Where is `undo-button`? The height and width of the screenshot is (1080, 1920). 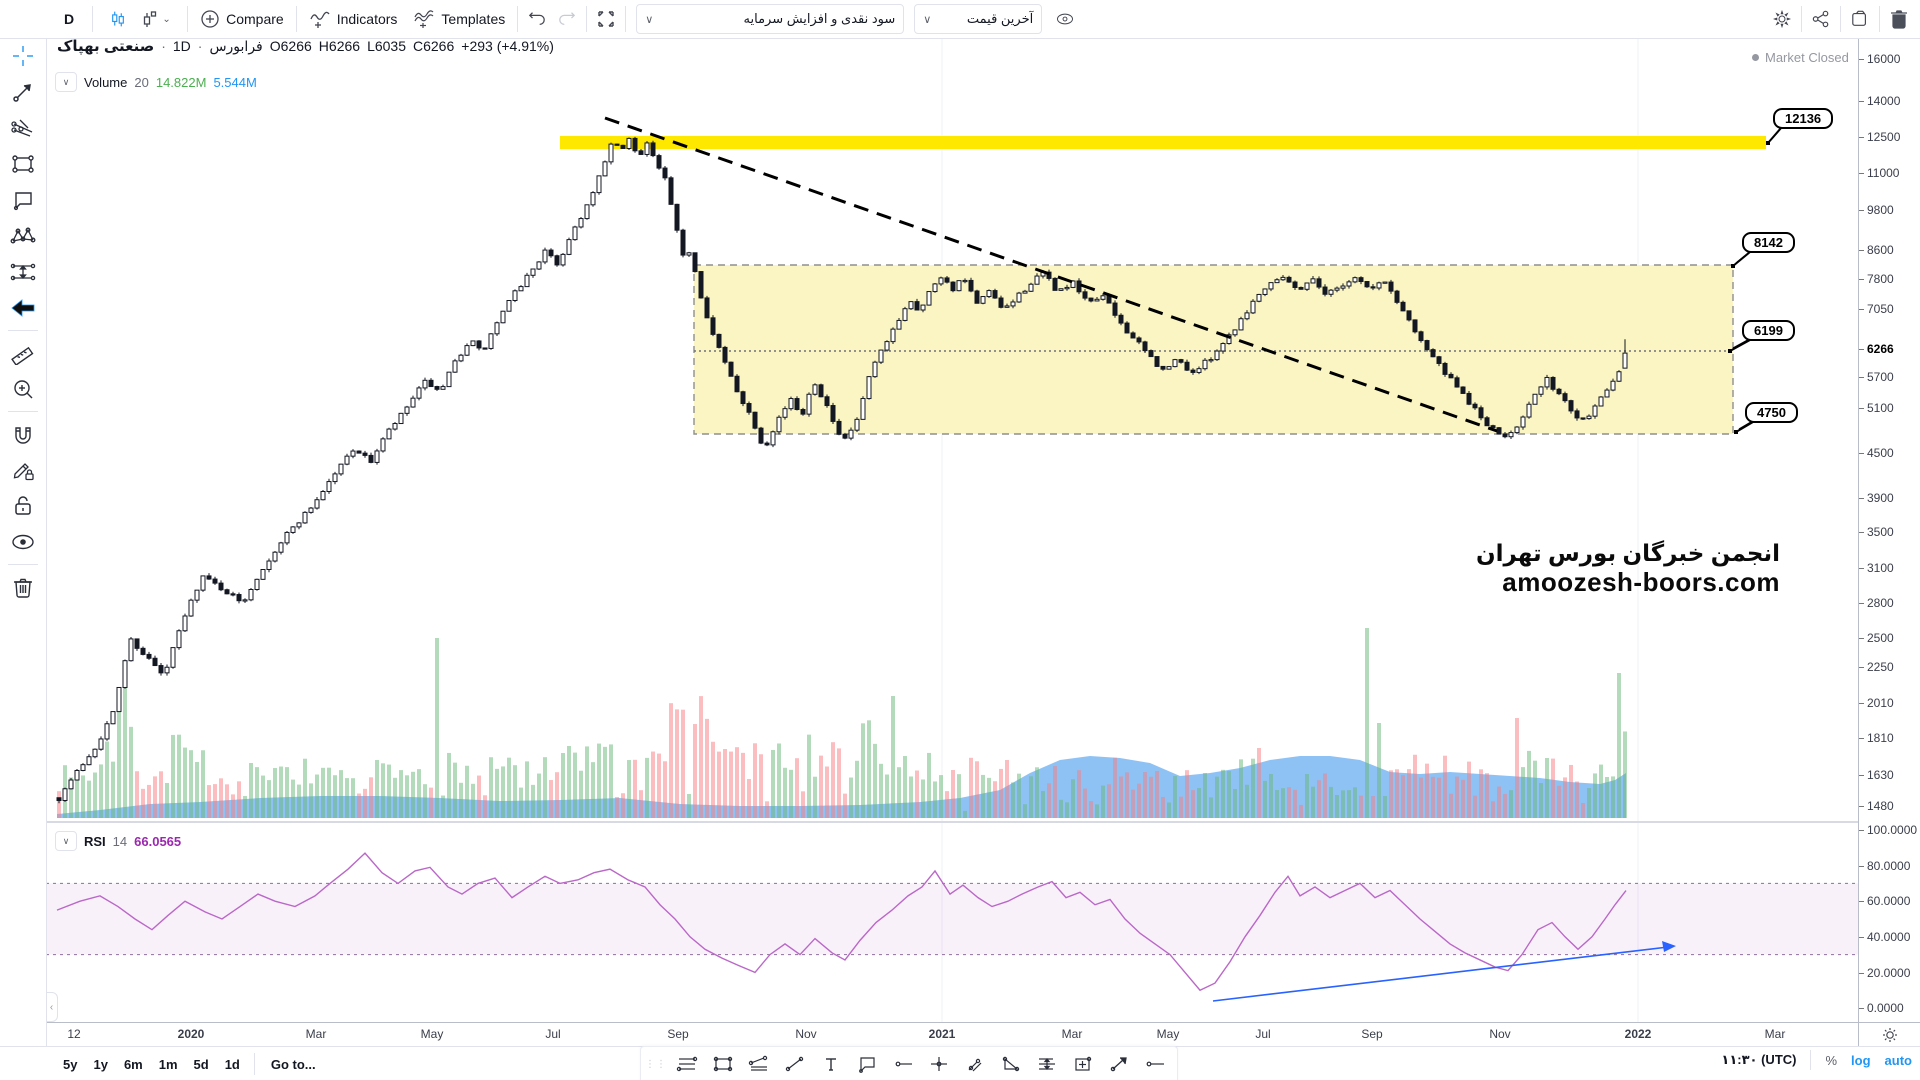
undo-button is located at coordinates (537, 19).